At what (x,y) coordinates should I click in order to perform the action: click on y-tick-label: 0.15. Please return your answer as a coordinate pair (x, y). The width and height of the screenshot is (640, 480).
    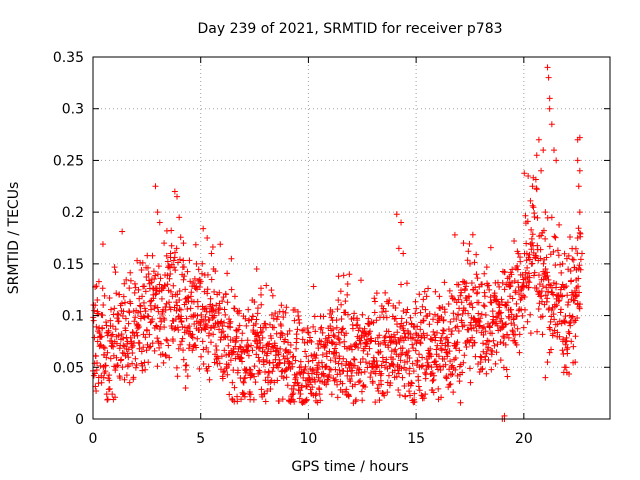
    Looking at the image, I should click on (68, 265).